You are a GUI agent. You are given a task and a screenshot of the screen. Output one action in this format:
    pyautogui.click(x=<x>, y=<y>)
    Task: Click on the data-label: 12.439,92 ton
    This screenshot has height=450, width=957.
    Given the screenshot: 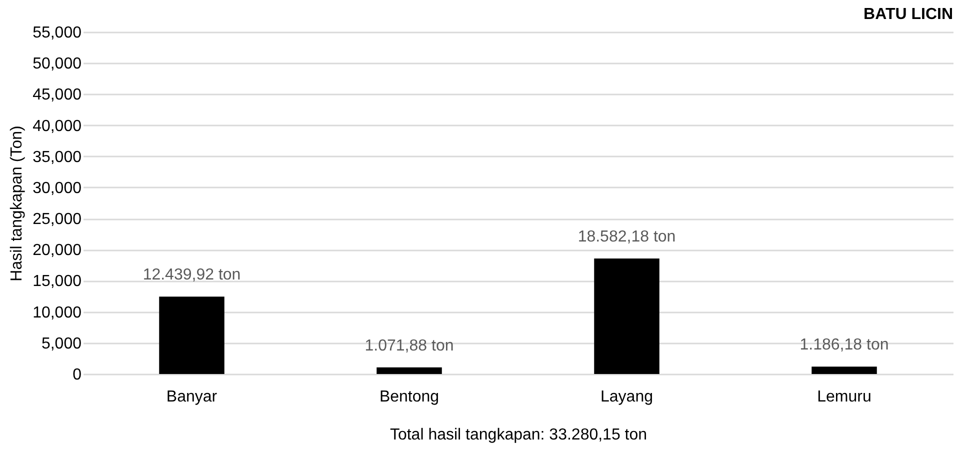 What is the action you would take?
    pyautogui.click(x=191, y=275)
    